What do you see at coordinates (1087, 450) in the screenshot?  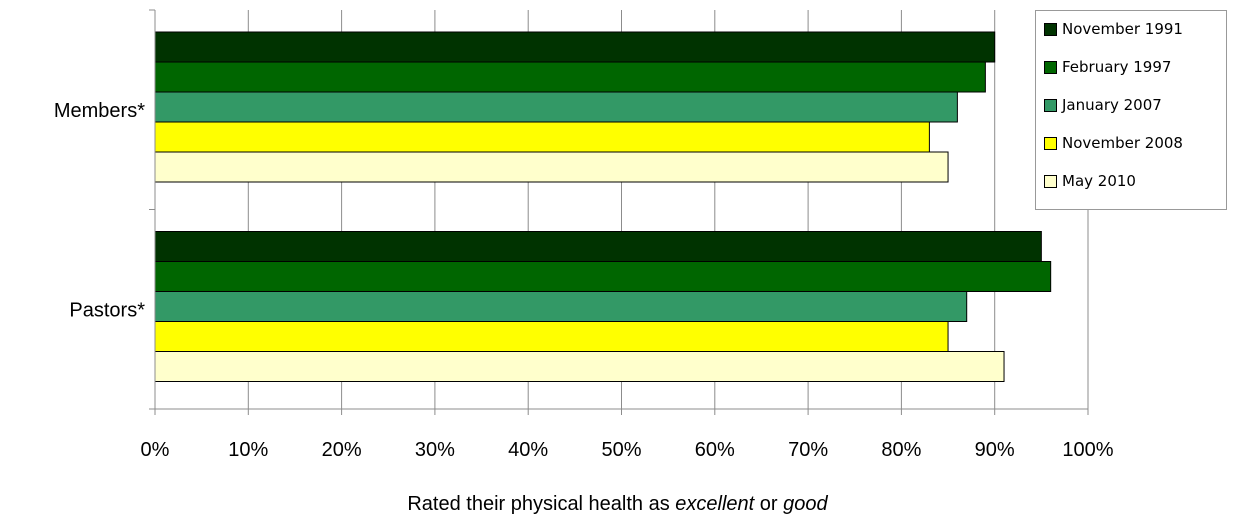 I see `x-tick-label: 100%` at bounding box center [1087, 450].